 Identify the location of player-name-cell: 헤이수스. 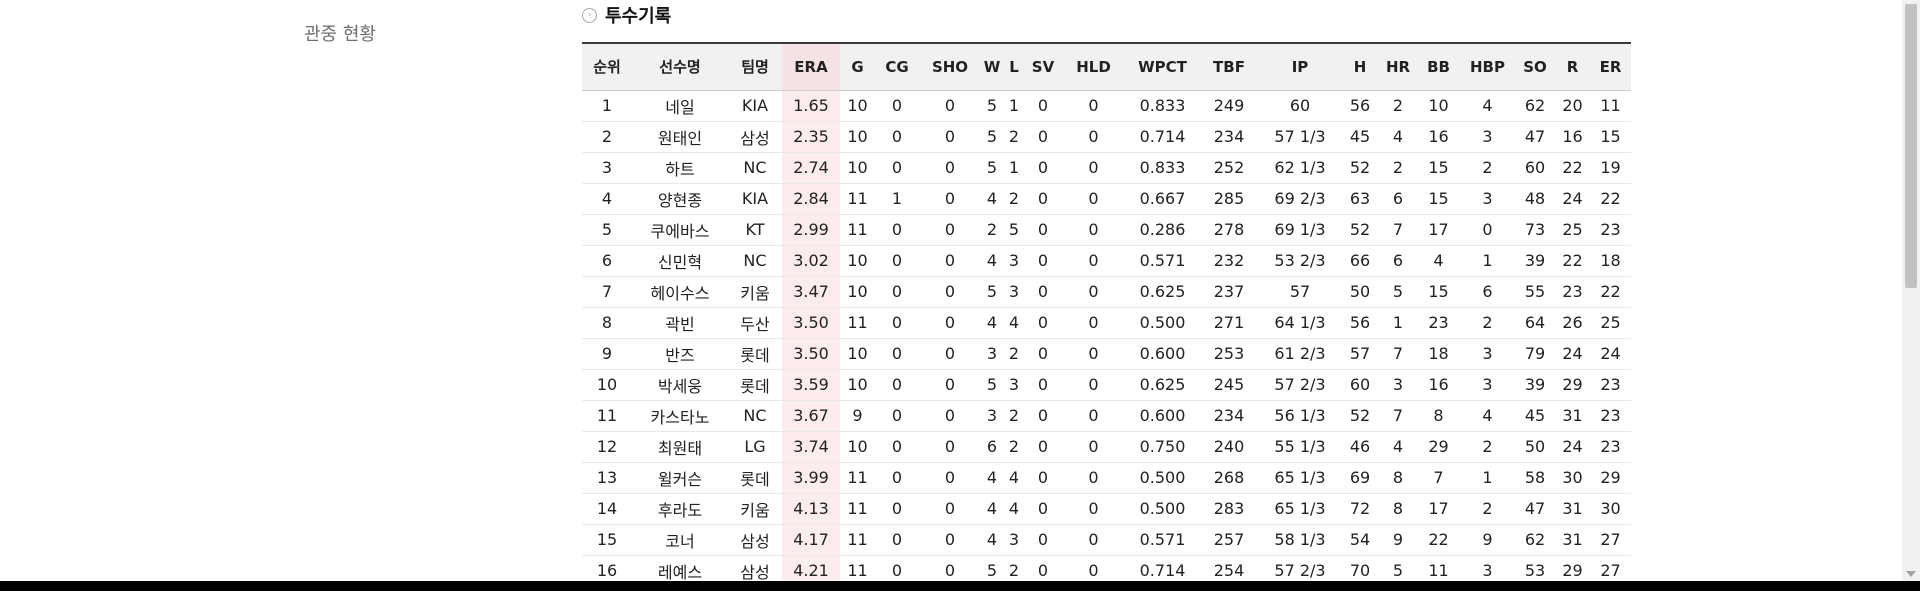
(680, 292).